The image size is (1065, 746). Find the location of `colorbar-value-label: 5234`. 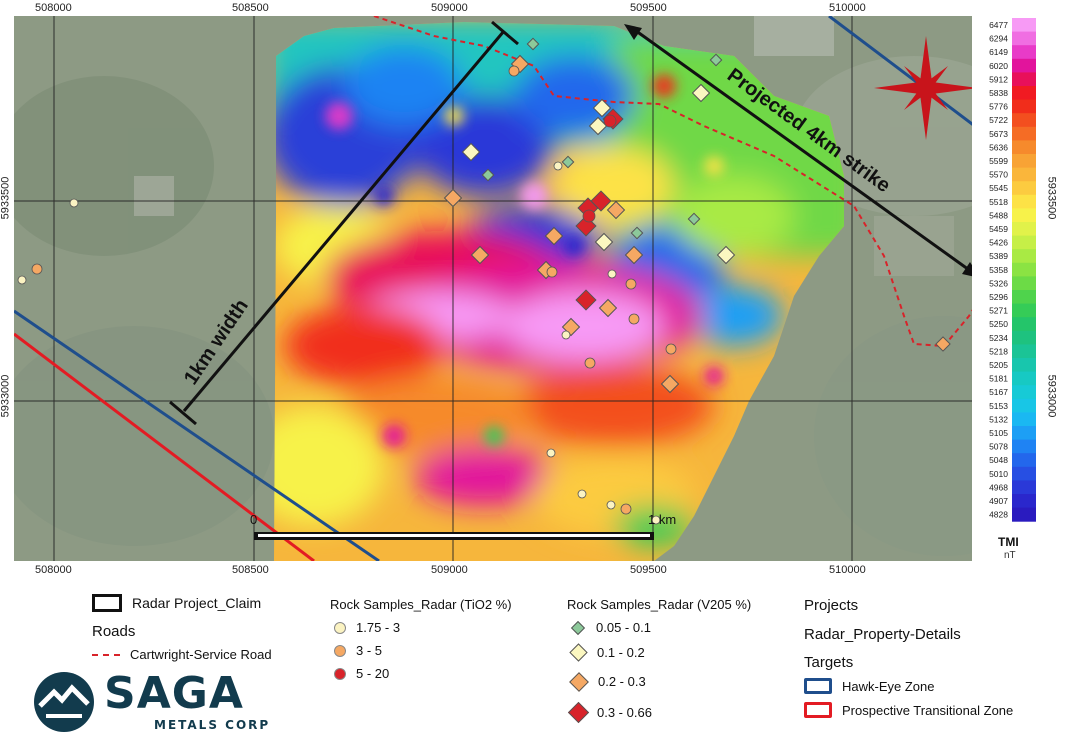

colorbar-value-label: 5234 is located at coordinates (998, 338).